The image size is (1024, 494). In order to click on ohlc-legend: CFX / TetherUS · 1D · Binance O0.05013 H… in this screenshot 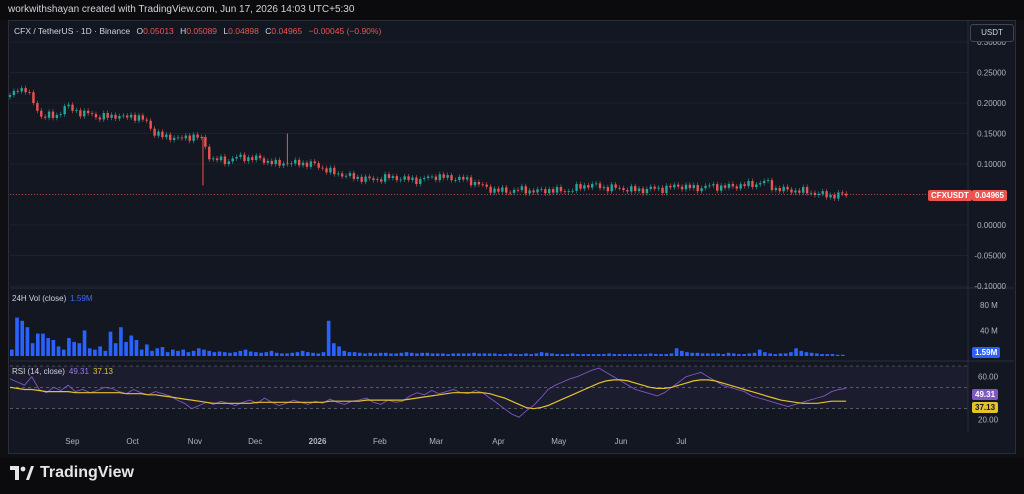, I will do `click(197, 31)`.